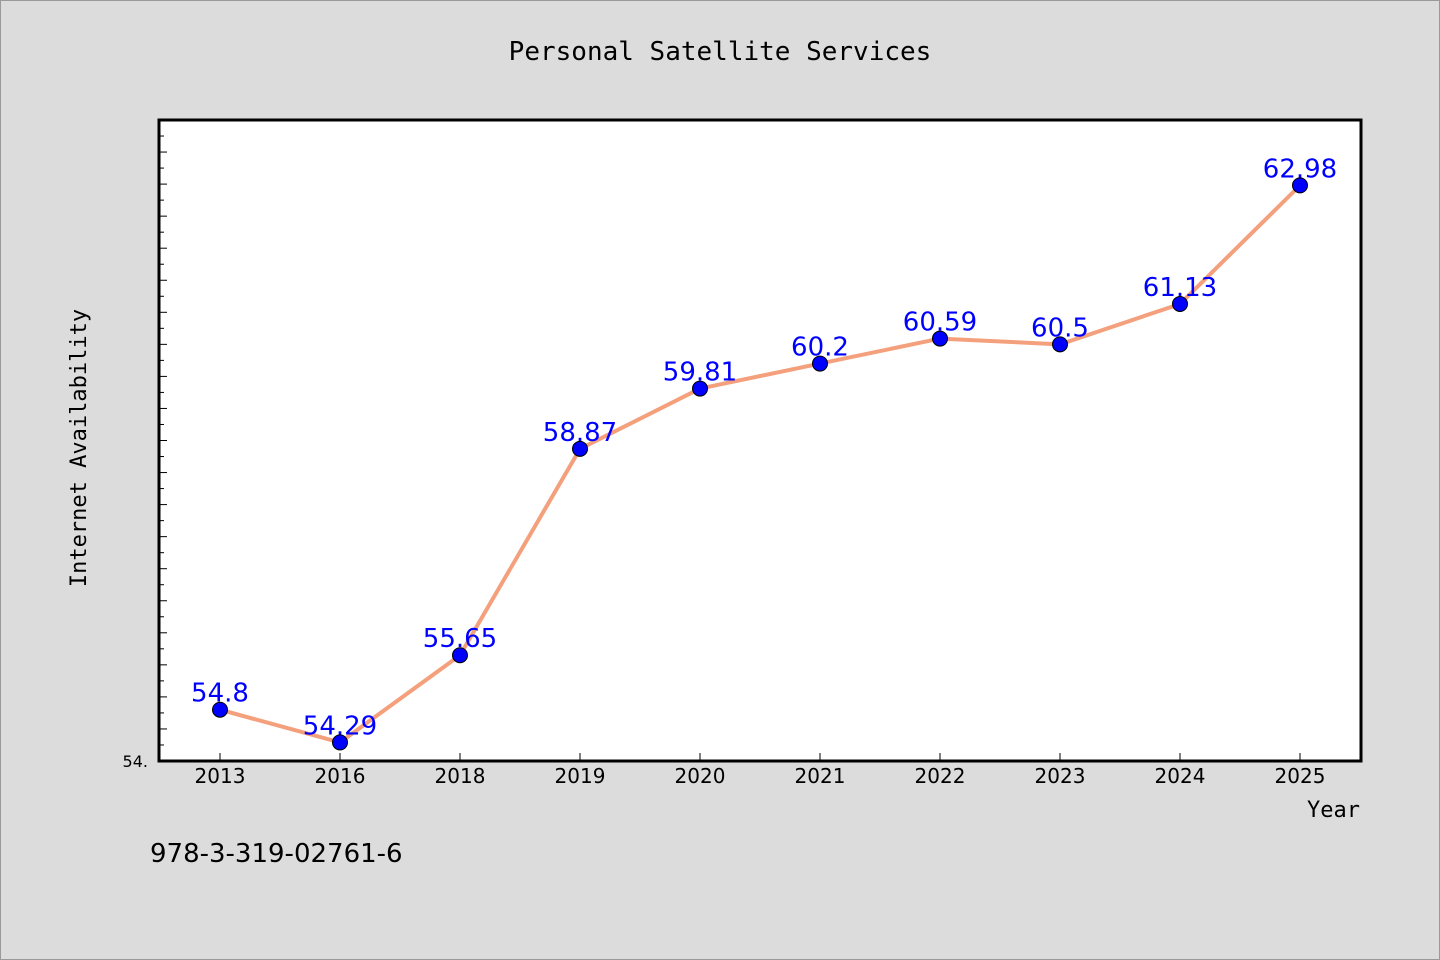 The width and height of the screenshot is (1440, 960). I want to click on x-axis-ticks, so click(760, 757).